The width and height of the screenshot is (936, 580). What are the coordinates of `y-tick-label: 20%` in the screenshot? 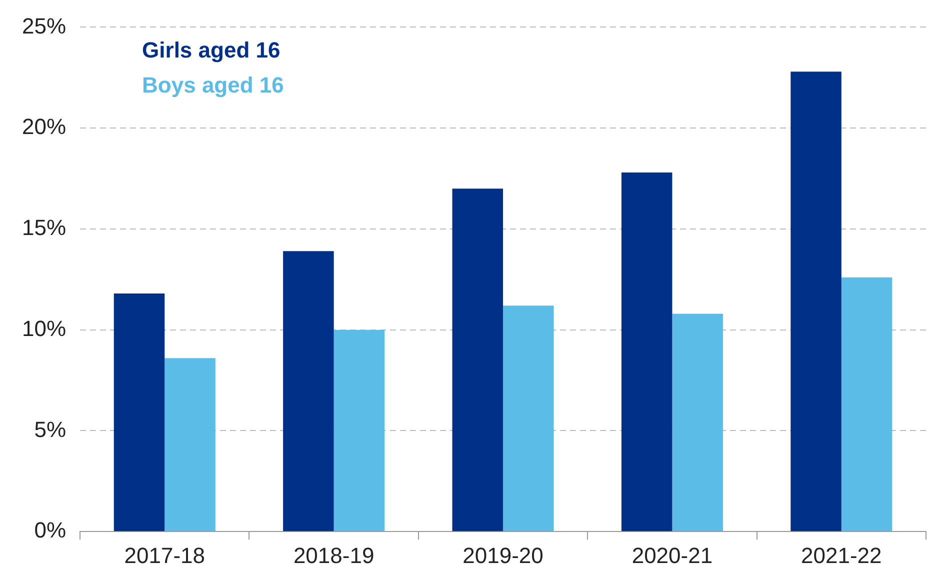 It's located at (44, 127).